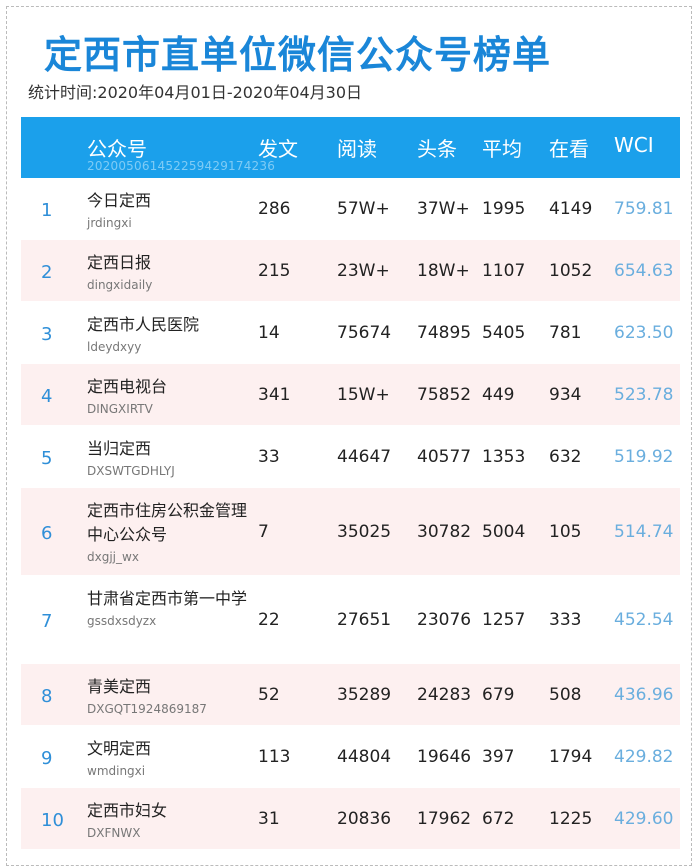 The width and height of the screenshot is (700, 866). What do you see at coordinates (565, 457) in the screenshot?
I see `zaikan-cell: 632` at bounding box center [565, 457].